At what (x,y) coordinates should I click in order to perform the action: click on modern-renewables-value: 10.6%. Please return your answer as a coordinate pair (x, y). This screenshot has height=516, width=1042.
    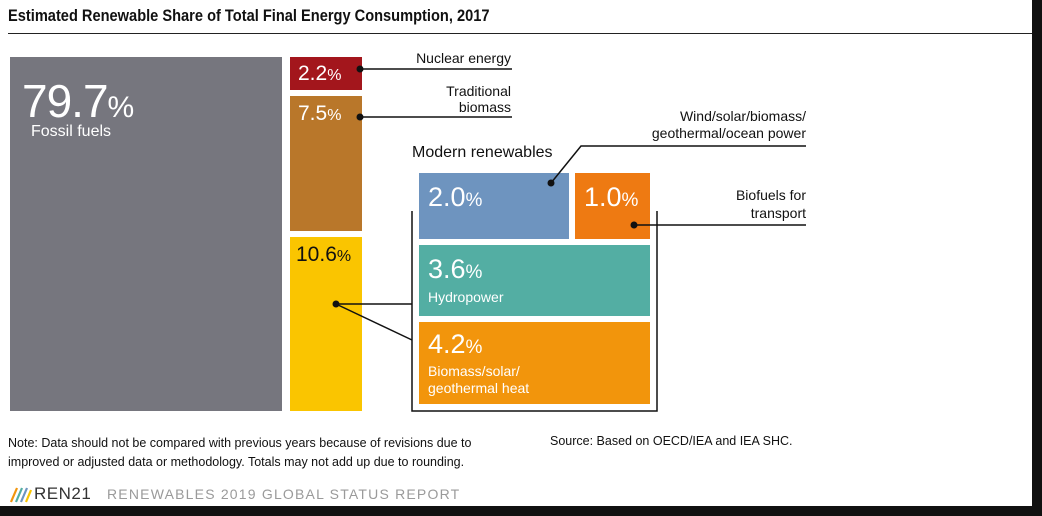
    Looking at the image, I should click on (323, 255).